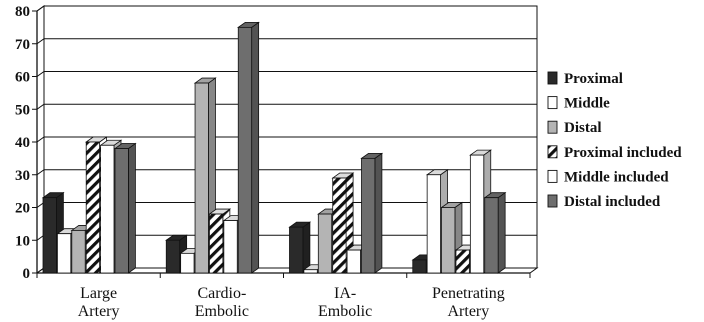 The image size is (704, 322). I want to click on legend-label: Proximal included, so click(623, 153).